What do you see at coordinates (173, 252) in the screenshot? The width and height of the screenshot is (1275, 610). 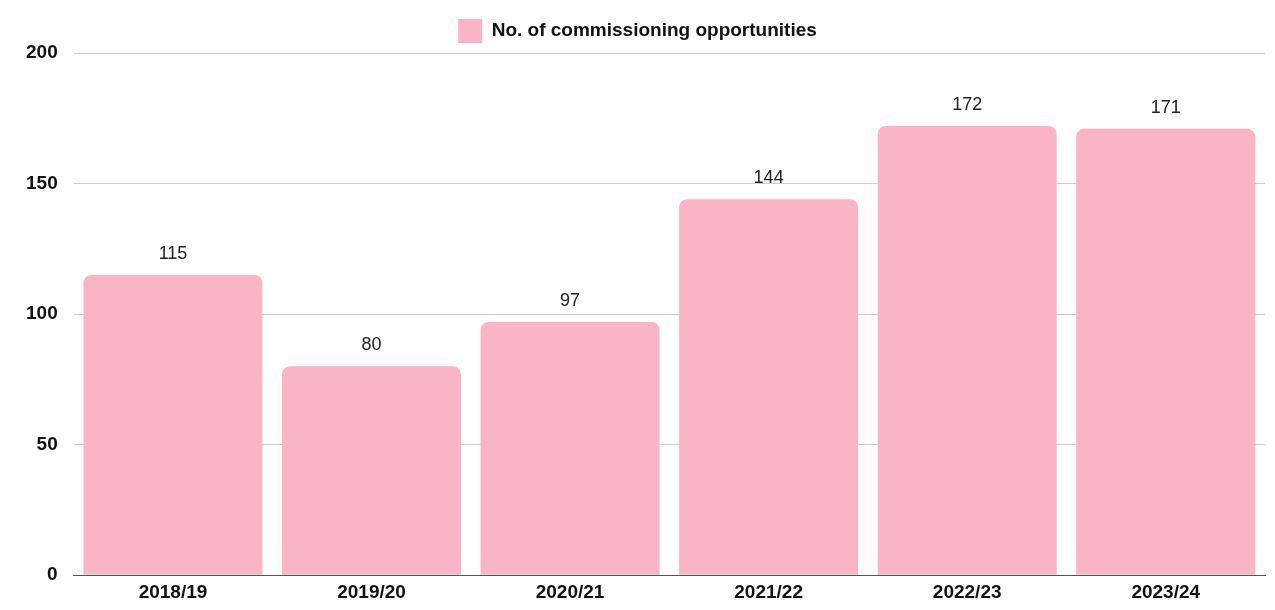 I see `data-label: 115` at bounding box center [173, 252].